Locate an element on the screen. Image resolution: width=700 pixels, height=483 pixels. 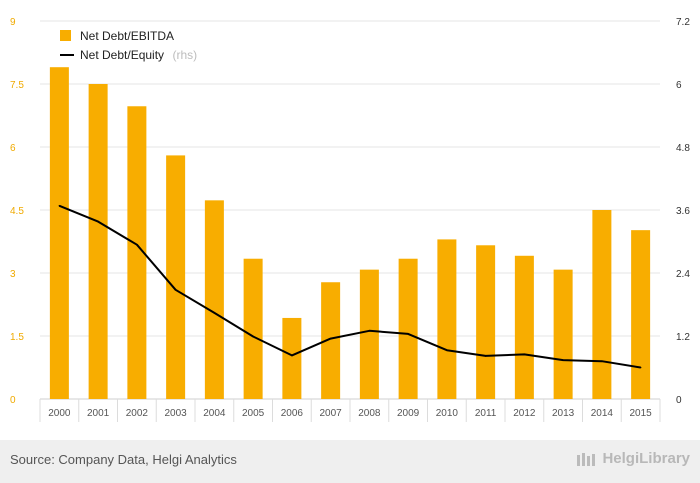
y-right-tick-label: 6 is located at coordinates (679, 85).